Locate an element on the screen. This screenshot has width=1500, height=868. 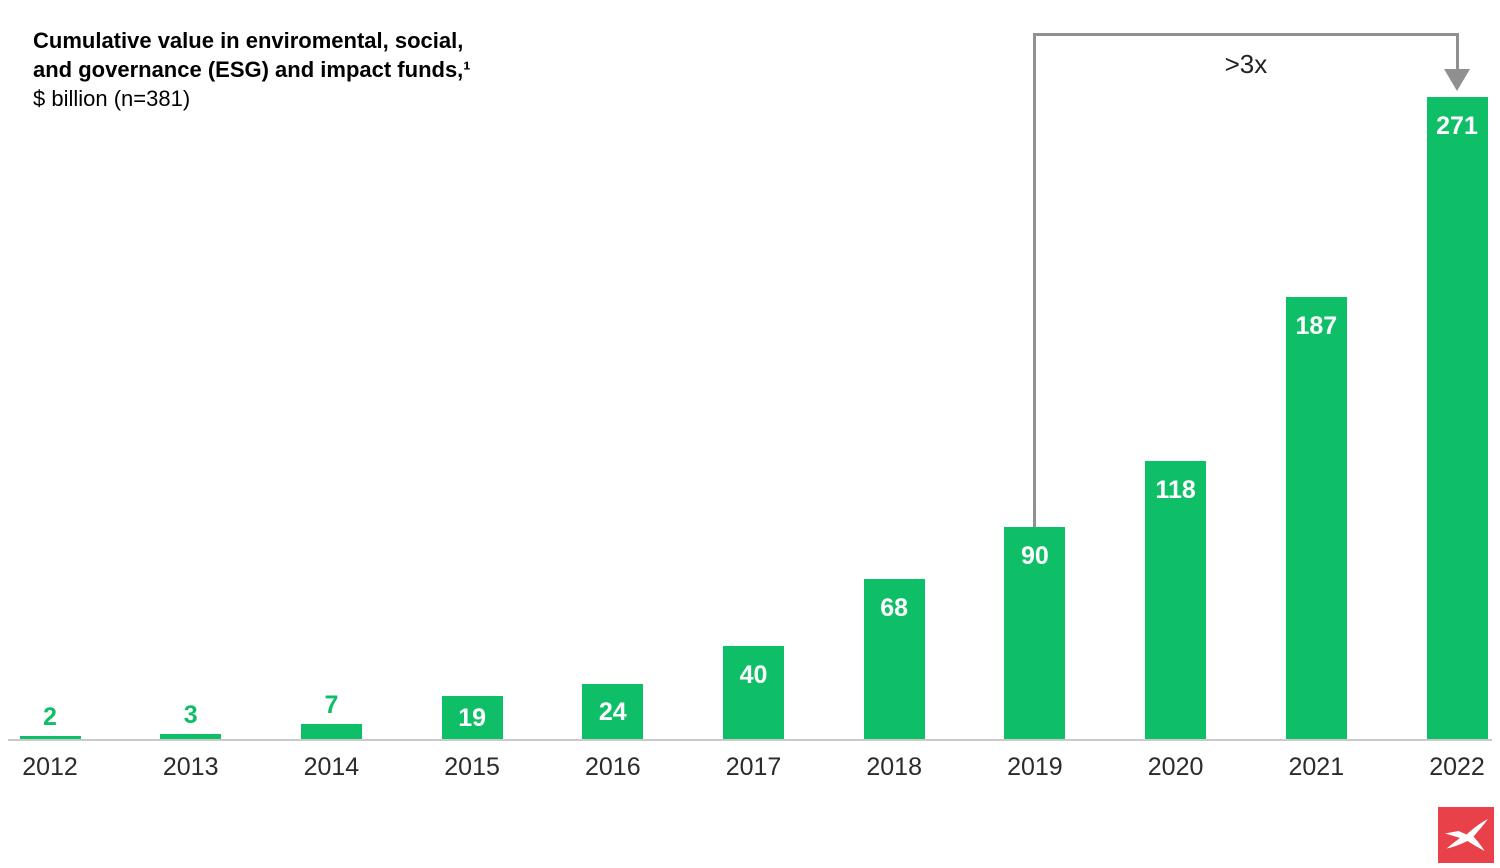
bar-value-label-2017: 40 is located at coordinates (753, 674).